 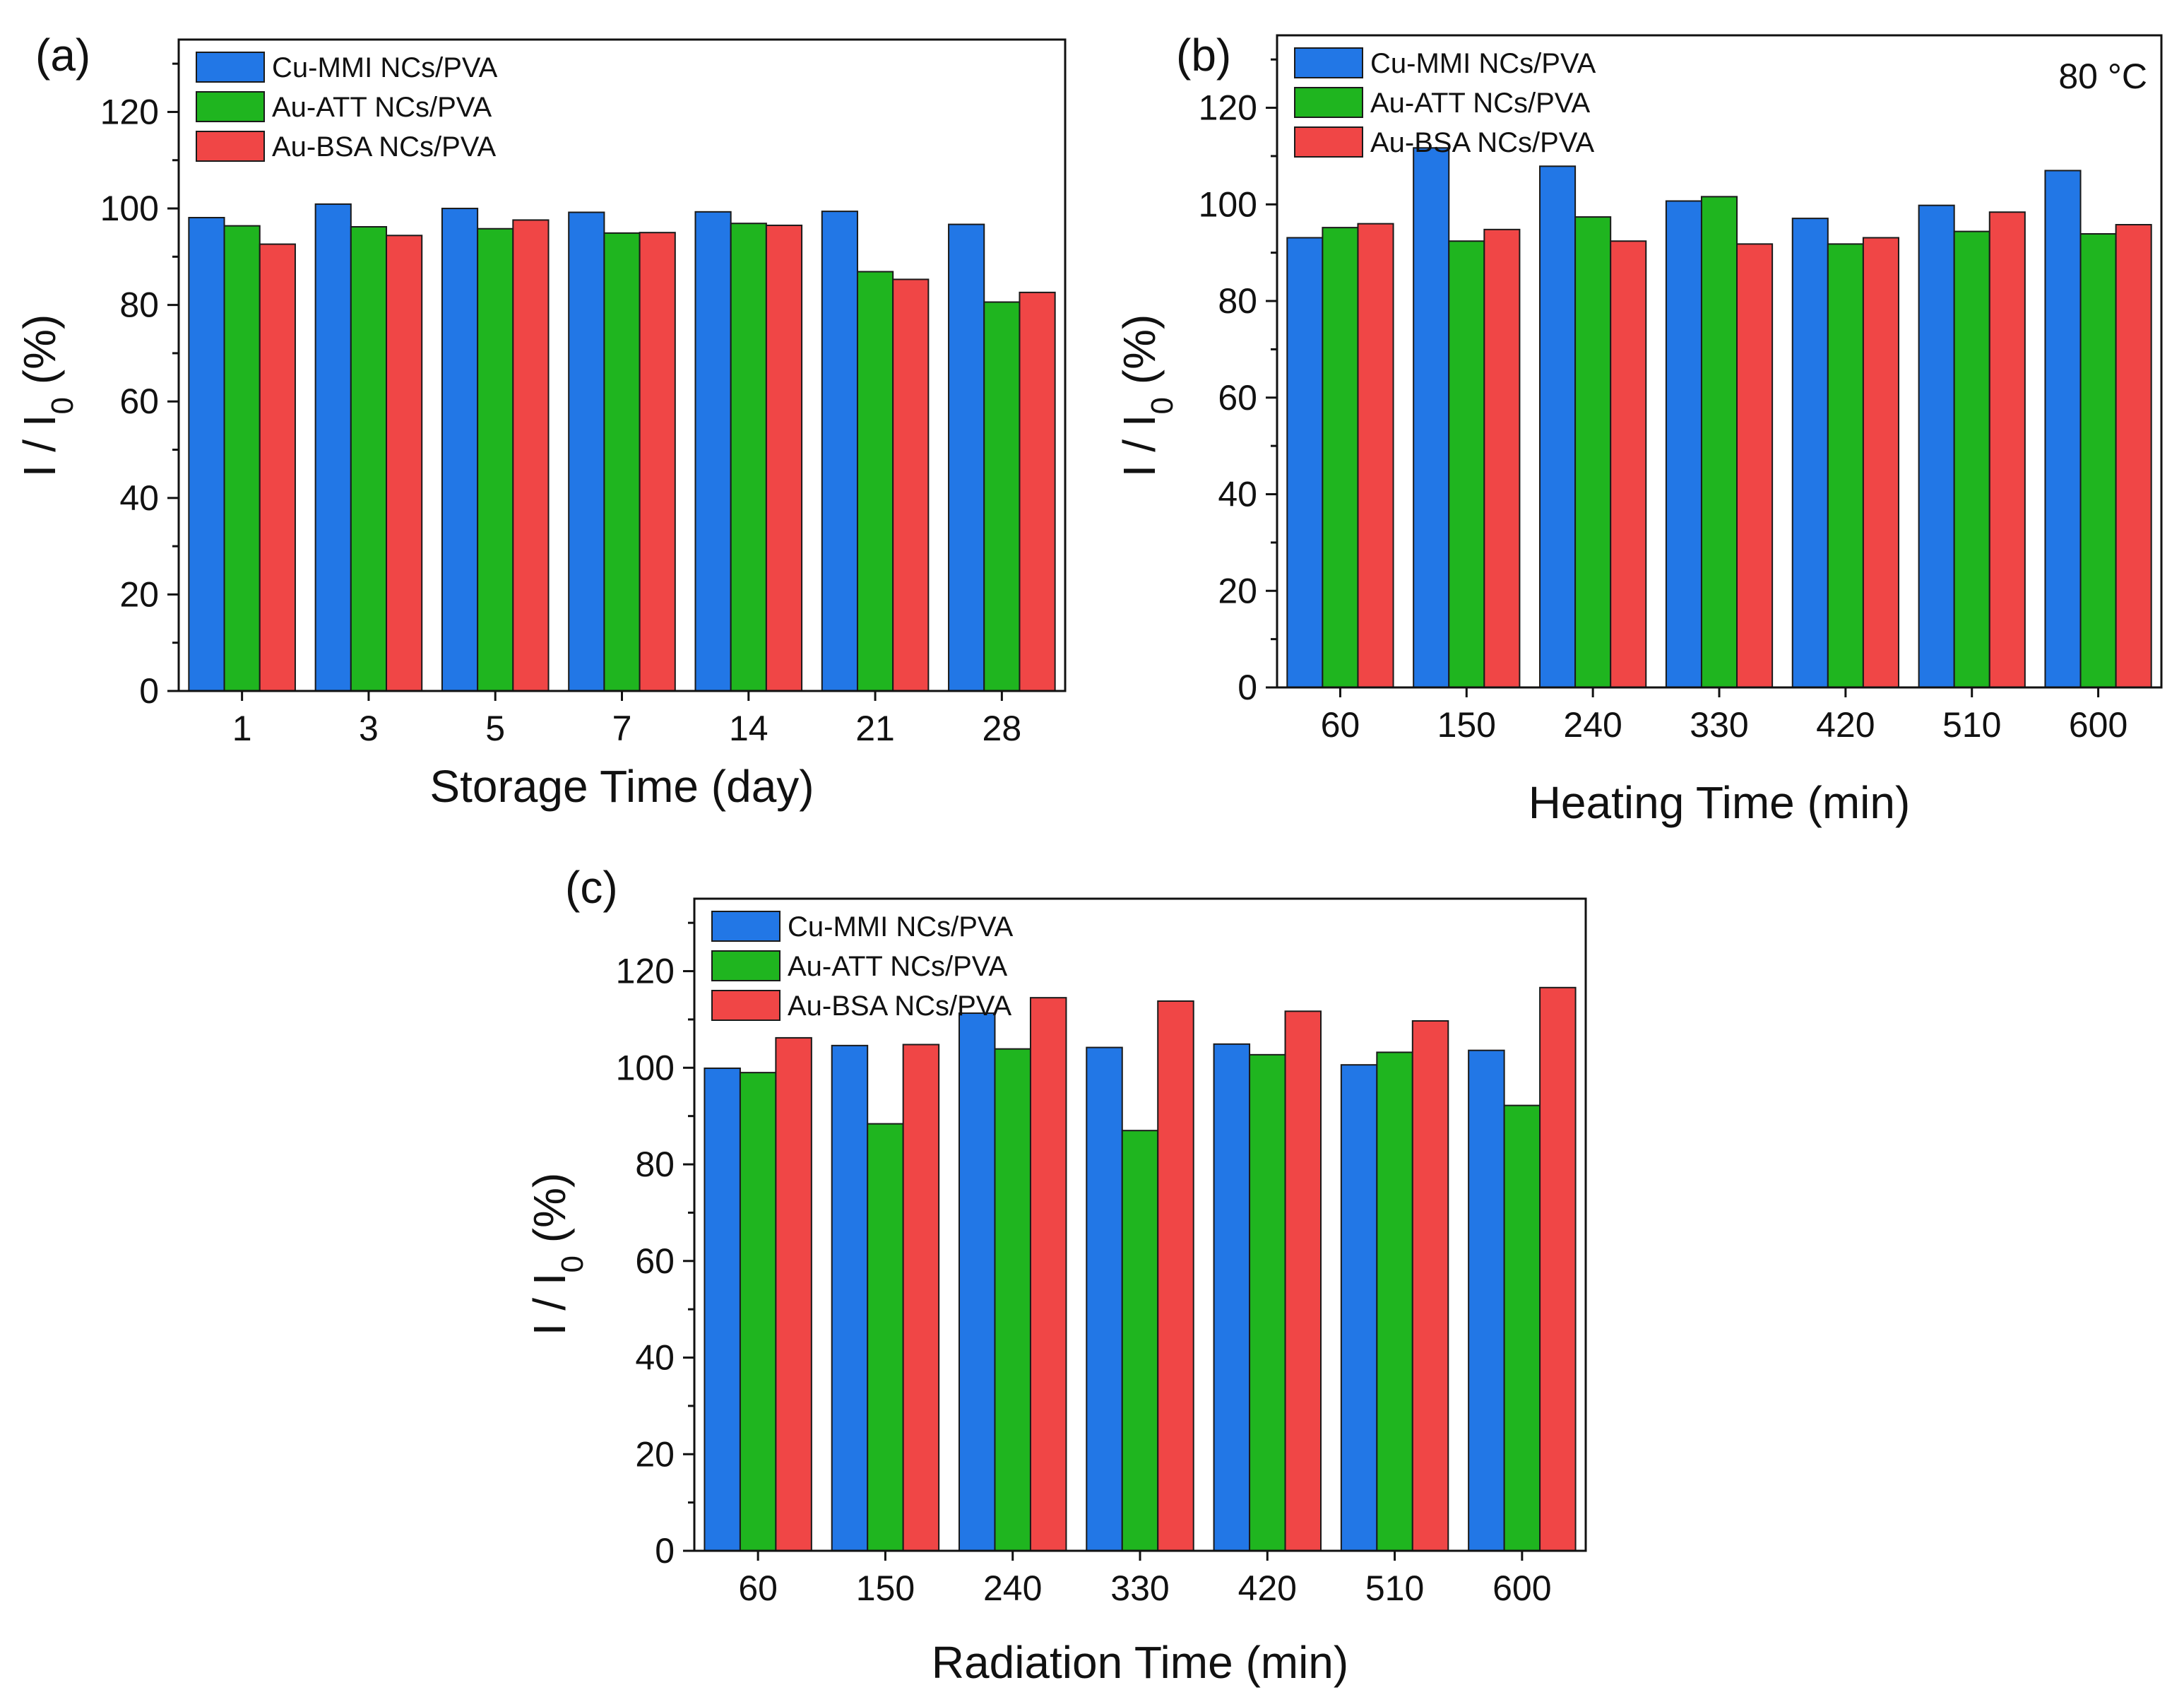 I want to click on bar-b-s1-c4, so click(x=1845, y=465).